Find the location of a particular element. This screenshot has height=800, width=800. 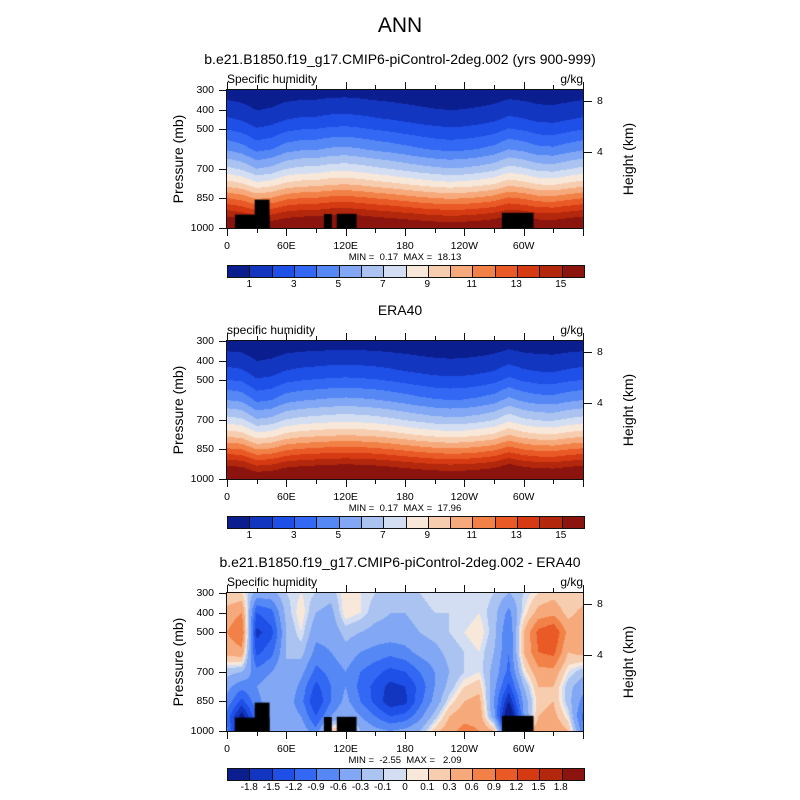

plot-area is located at coordinates (405, 662).